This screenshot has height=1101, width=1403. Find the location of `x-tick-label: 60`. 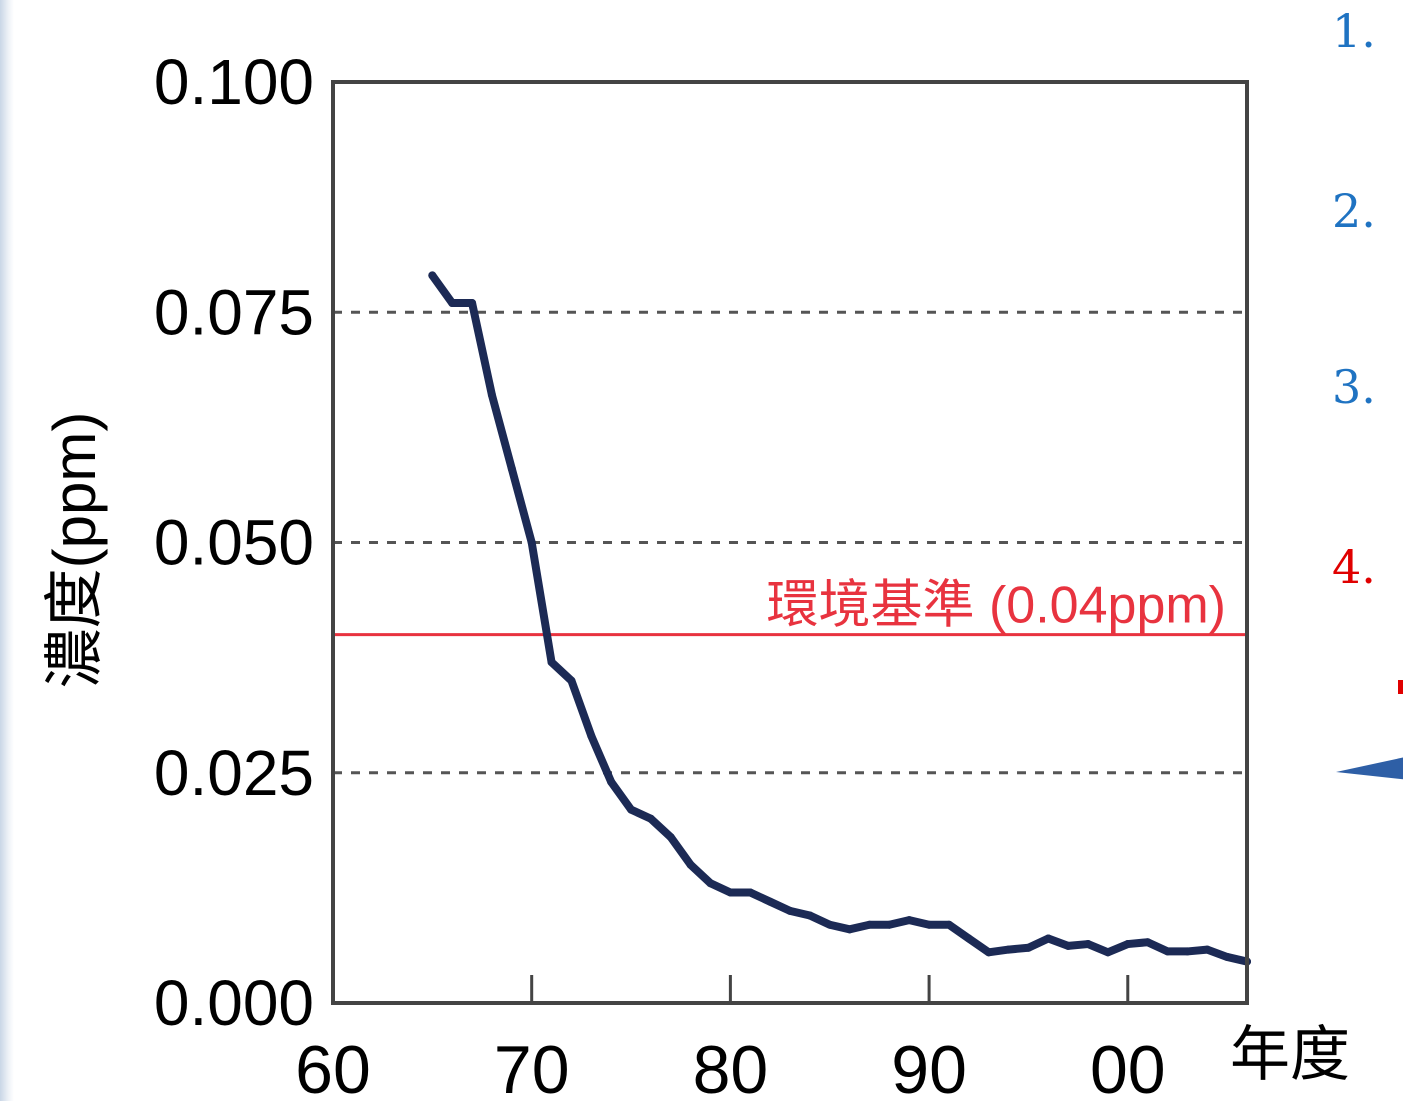

x-tick-label: 60 is located at coordinates (333, 1066).